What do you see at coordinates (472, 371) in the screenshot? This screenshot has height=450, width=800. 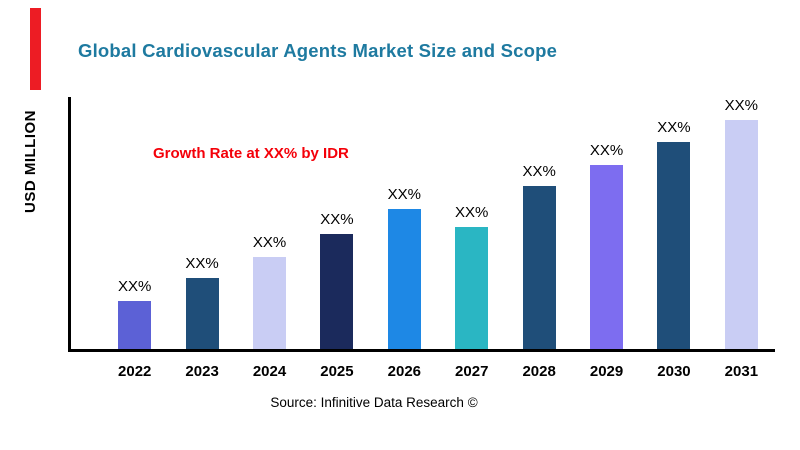 I see `x-tick-label: 2027` at bounding box center [472, 371].